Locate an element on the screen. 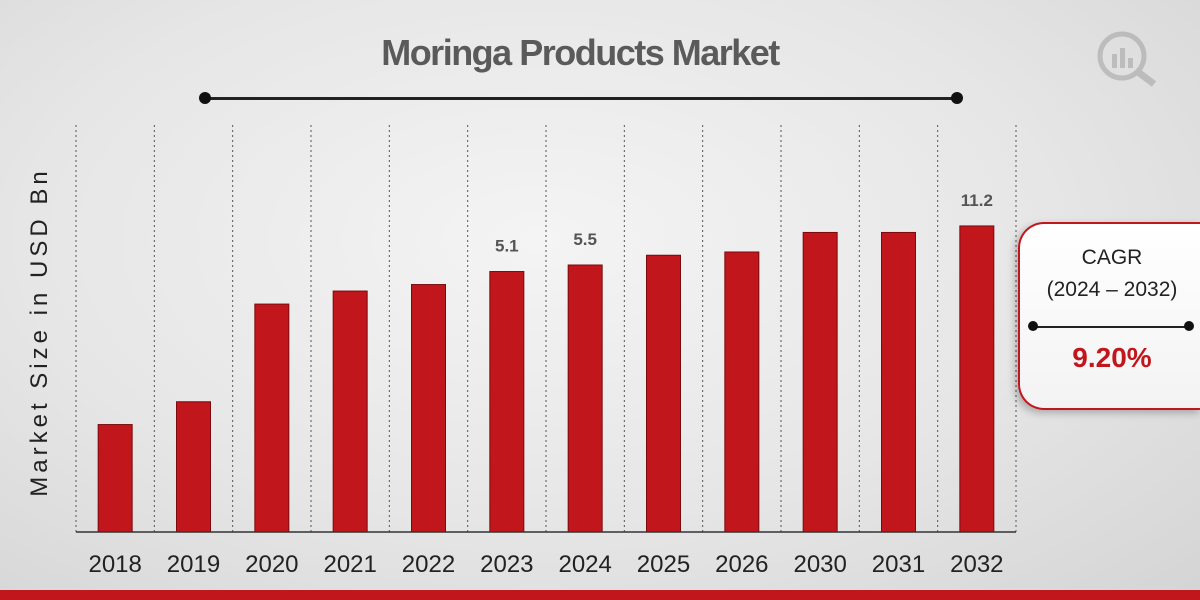  bar-2019 is located at coordinates (193, 467).